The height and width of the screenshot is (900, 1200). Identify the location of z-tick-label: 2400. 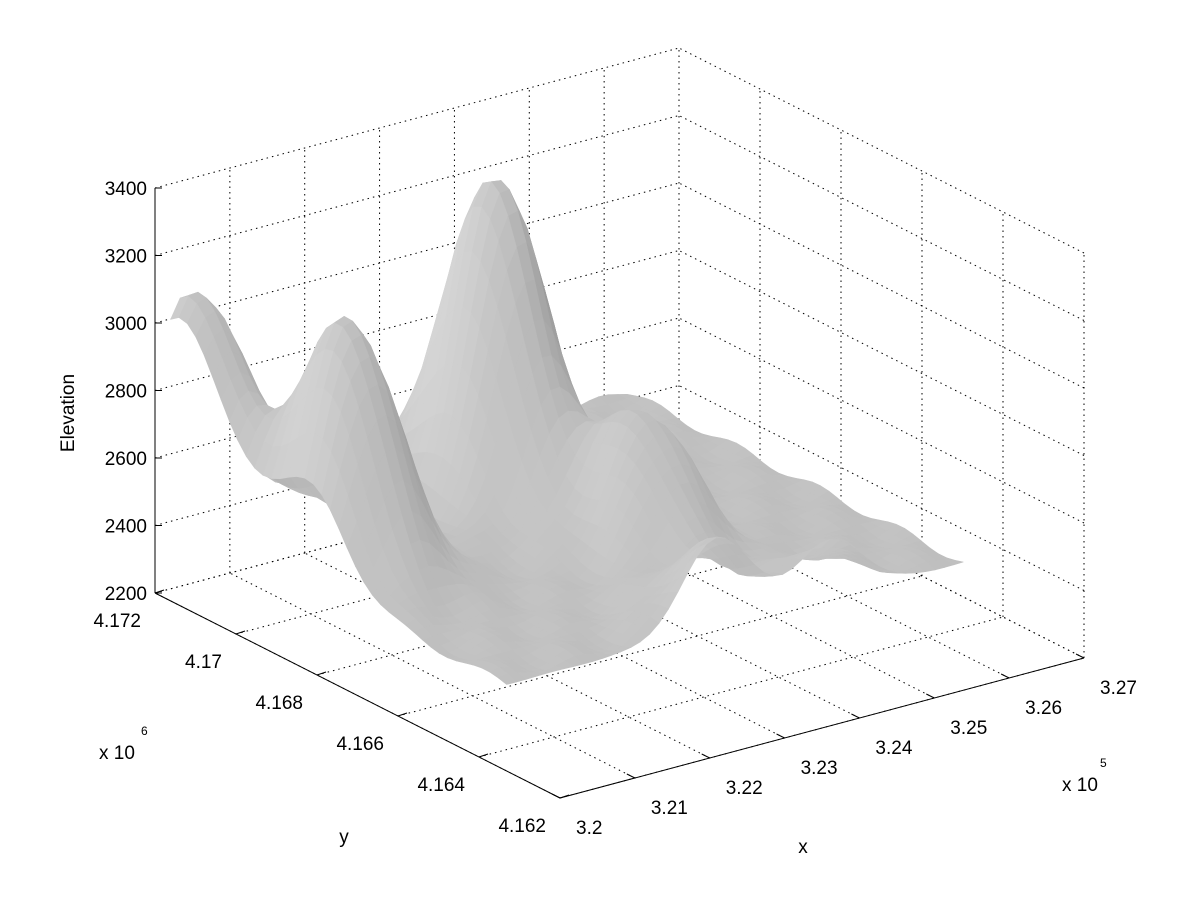
(126, 527).